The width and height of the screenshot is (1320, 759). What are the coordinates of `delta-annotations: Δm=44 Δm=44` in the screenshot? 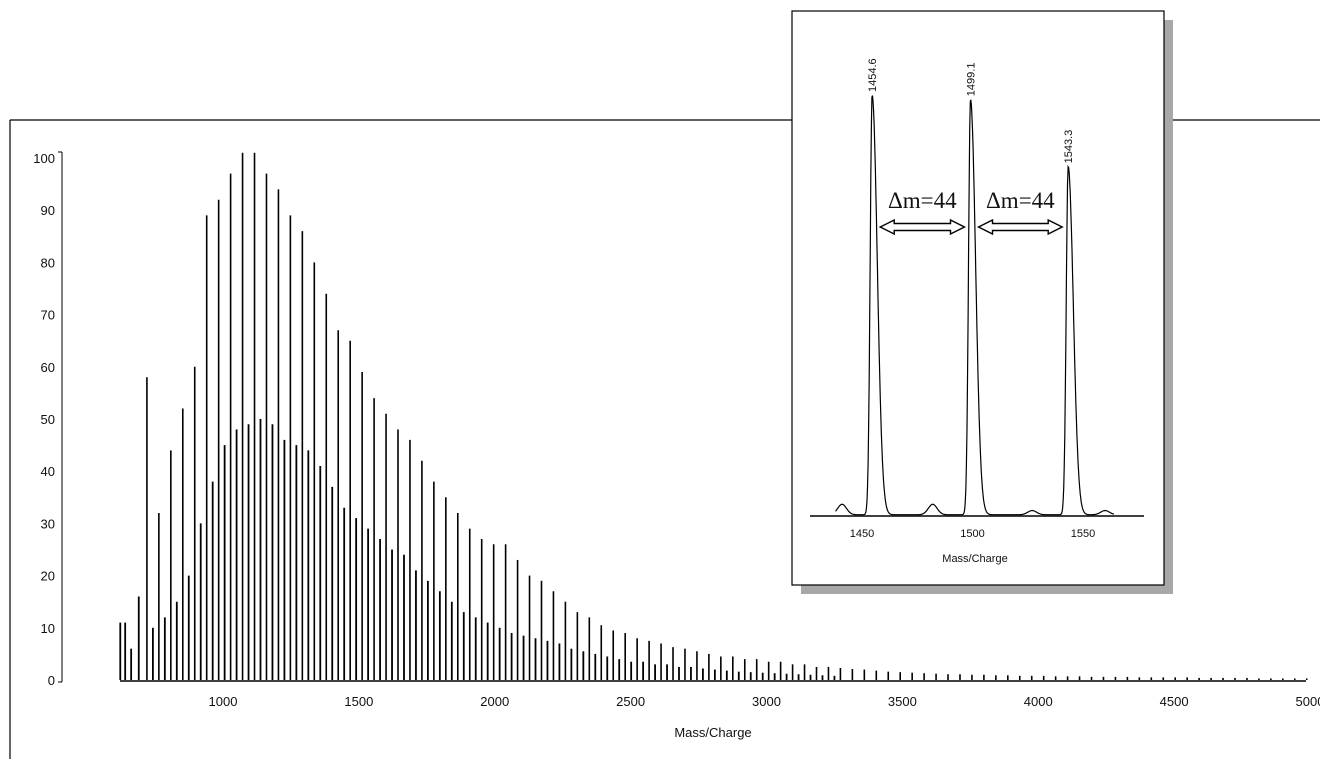 It's located at (971, 212).